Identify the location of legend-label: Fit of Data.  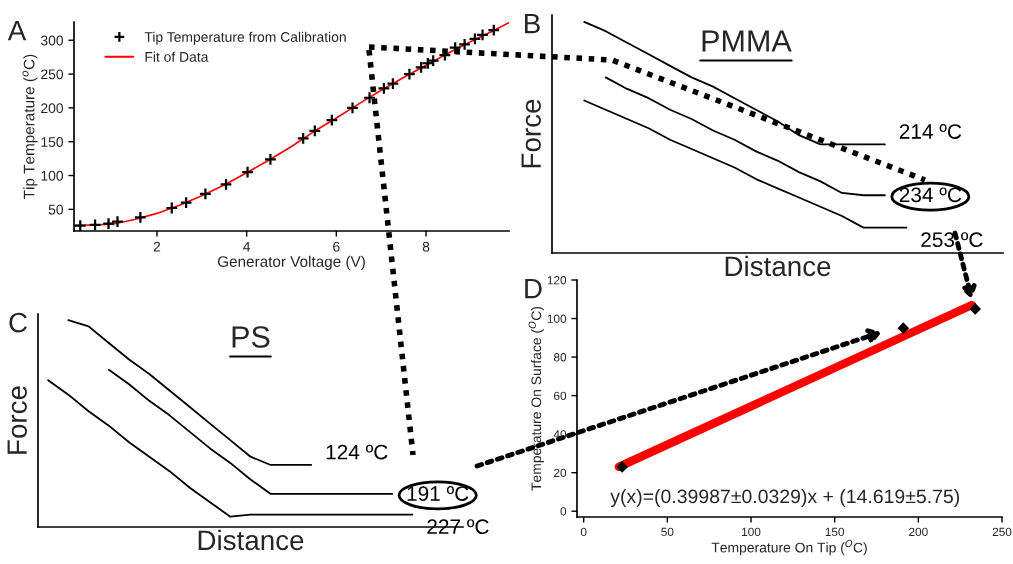
(177, 56).